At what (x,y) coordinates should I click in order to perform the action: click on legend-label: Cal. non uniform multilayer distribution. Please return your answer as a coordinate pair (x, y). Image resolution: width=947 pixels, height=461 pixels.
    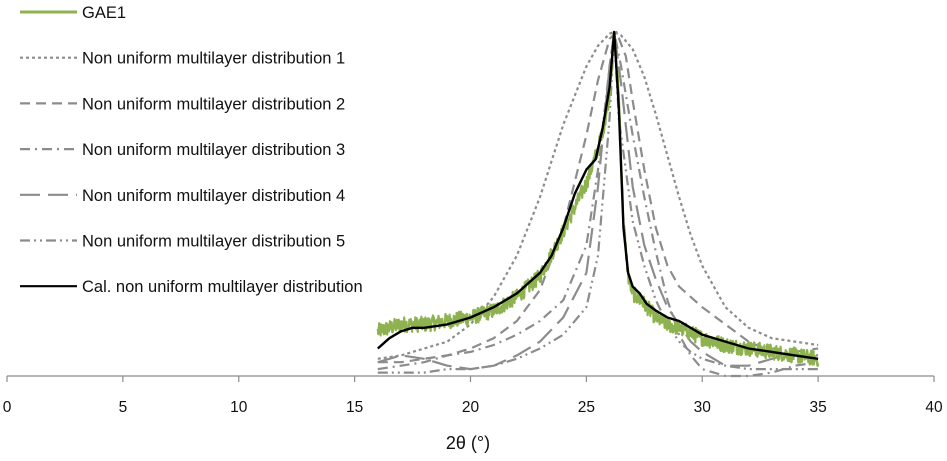
    Looking at the image, I should click on (222, 287).